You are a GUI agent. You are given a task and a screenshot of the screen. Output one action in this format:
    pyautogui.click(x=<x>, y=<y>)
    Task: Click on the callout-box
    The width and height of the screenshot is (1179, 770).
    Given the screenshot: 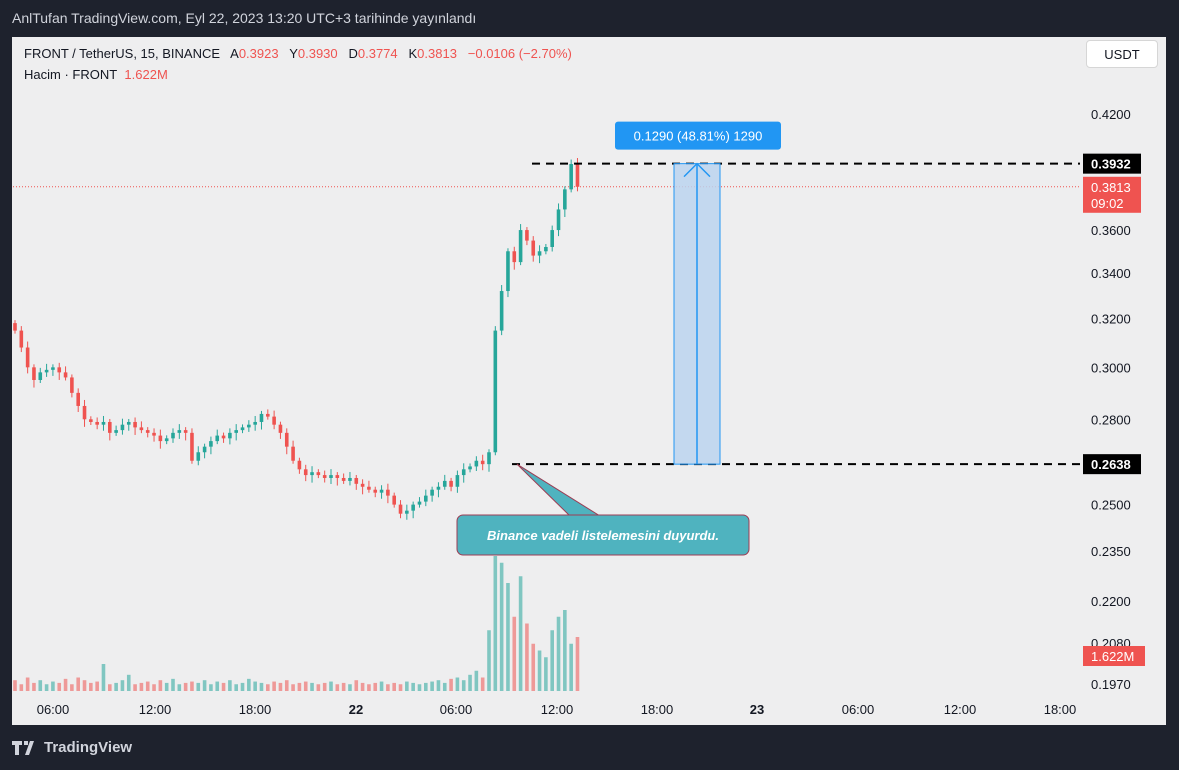 What is the action you would take?
    pyautogui.click(x=603, y=535)
    